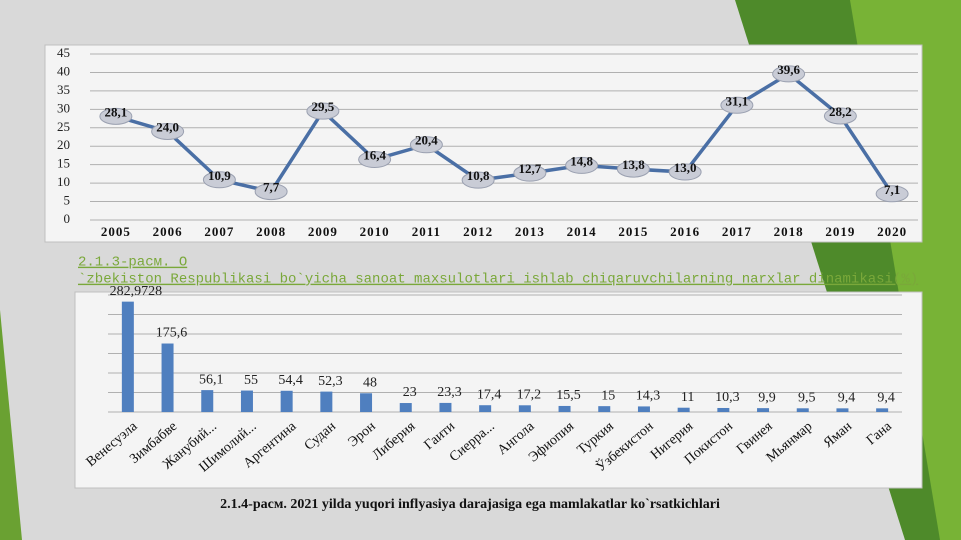 Image resolution: width=961 pixels, height=540 pixels. What do you see at coordinates (271, 231) in the screenshot?
I see `x-tick-label: 2008` at bounding box center [271, 231].